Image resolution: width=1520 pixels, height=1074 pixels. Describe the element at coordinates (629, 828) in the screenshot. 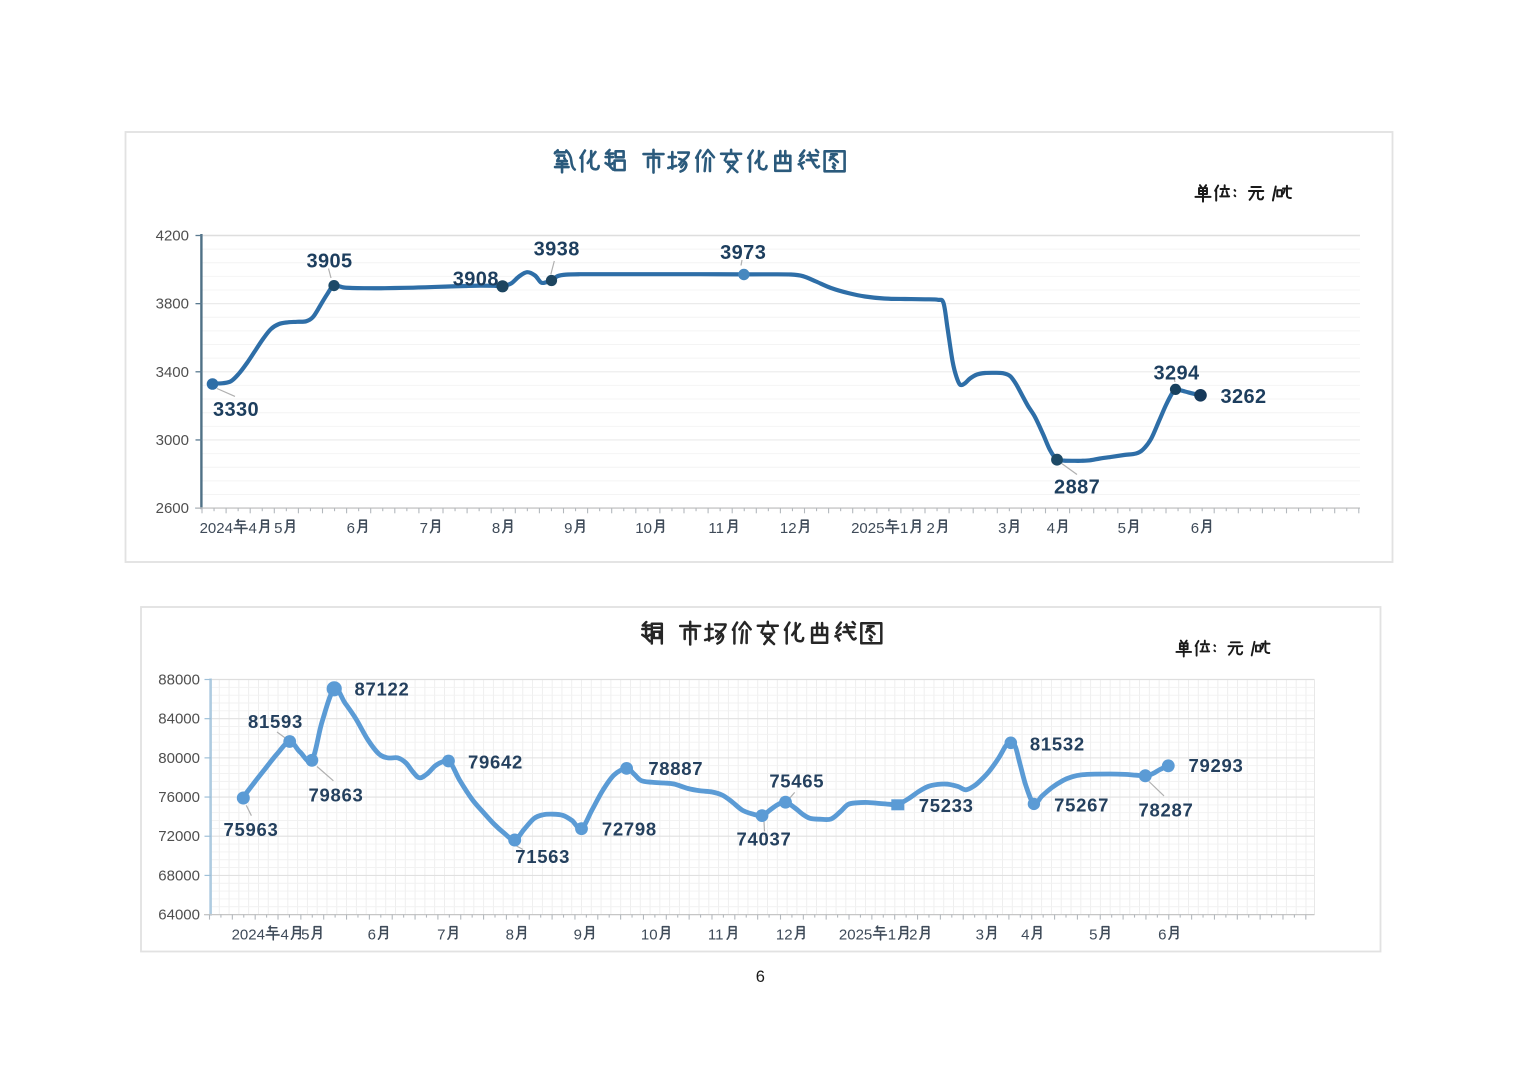

I see `svg-text: 72798` at that location.